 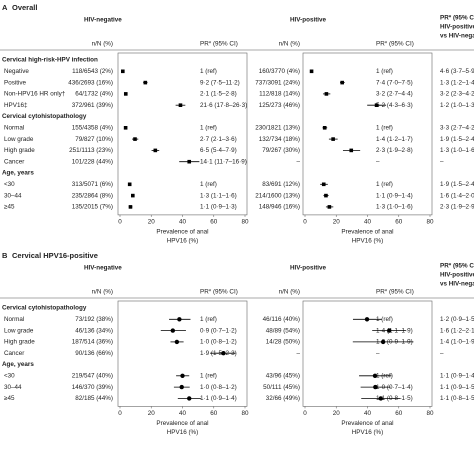 I want to click on n-text: 79/827 (10%), so click(x=94, y=139).